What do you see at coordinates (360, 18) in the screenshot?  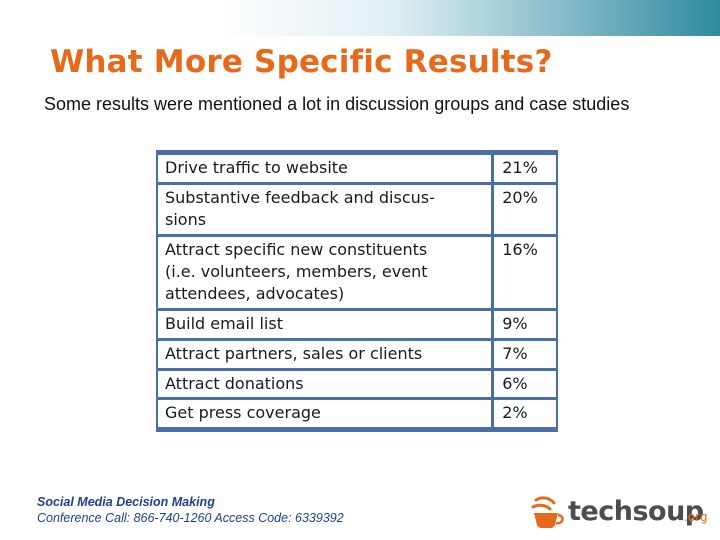 I see `header-gradient-band` at bounding box center [360, 18].